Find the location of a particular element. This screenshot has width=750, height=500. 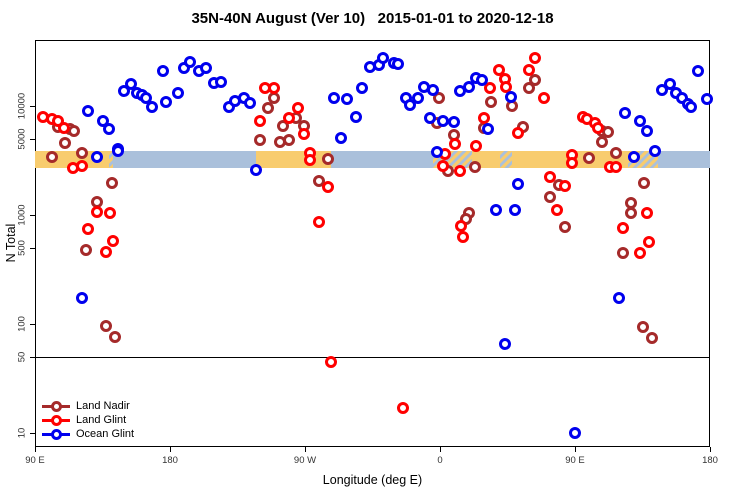

x-tick-label: 90 E is located at coordinates (35, 460).